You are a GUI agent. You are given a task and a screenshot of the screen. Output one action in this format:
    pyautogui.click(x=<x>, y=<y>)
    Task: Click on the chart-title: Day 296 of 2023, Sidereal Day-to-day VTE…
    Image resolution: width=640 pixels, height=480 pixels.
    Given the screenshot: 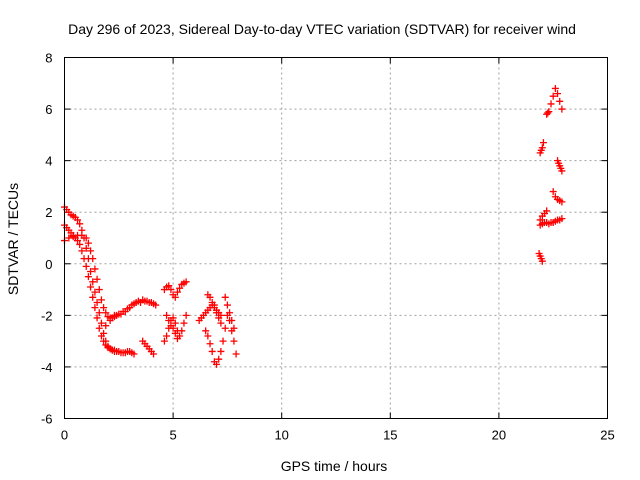 What is the action you would take?
    pyautogui.click(x=322, y=29)
    